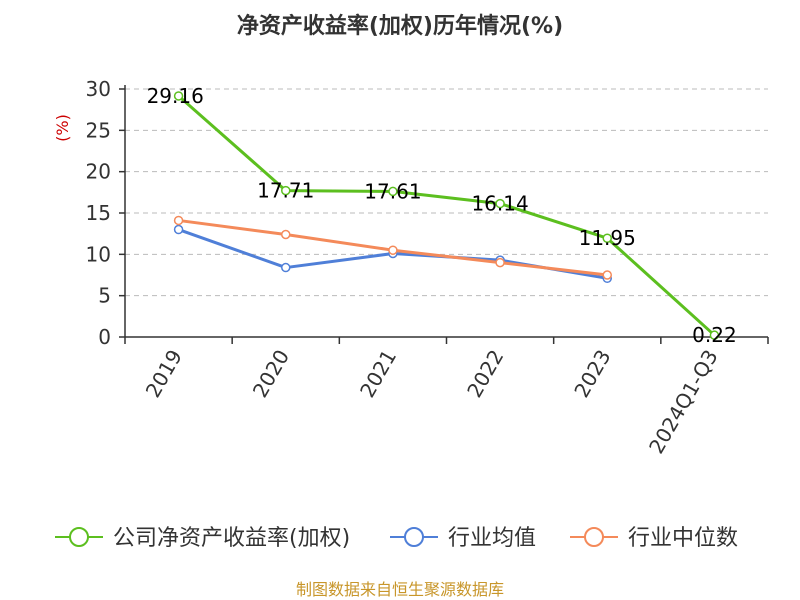 The height and width of the screenshot is (600, 800). I want to click on y-tick-label: 10, so click(98, 254).